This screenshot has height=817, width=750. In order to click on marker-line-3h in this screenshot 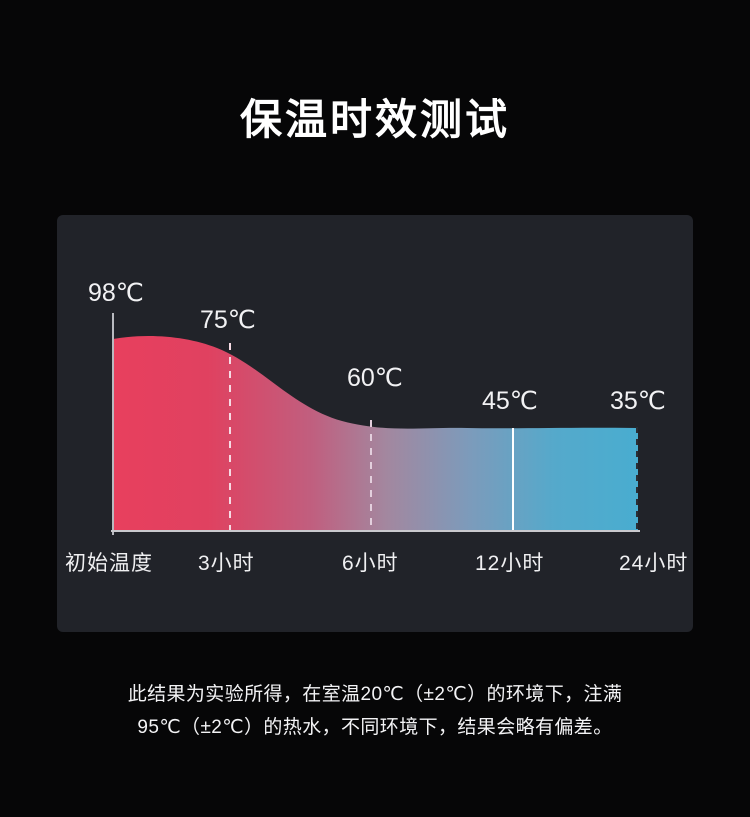, I will do `click(230, 436)`.